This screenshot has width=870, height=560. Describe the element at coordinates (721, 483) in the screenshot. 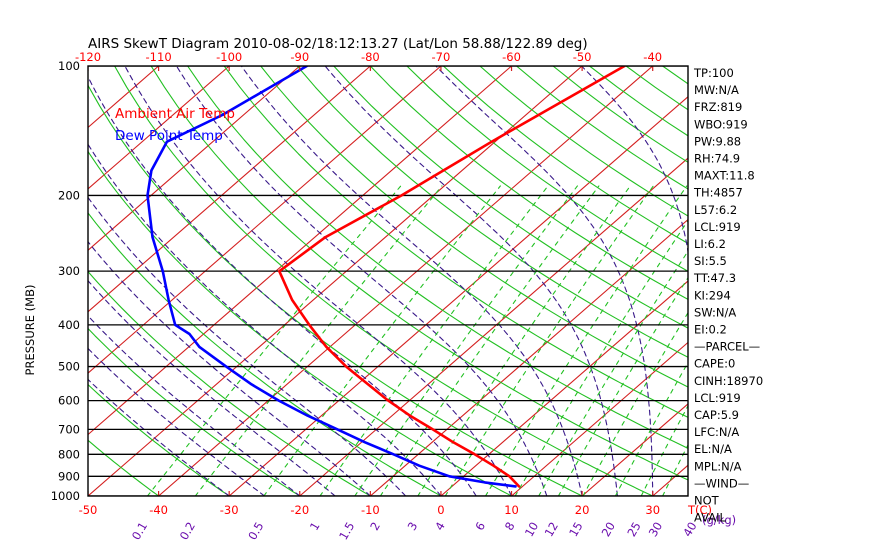

I see `index-readout-24: —WIND—` at that location.